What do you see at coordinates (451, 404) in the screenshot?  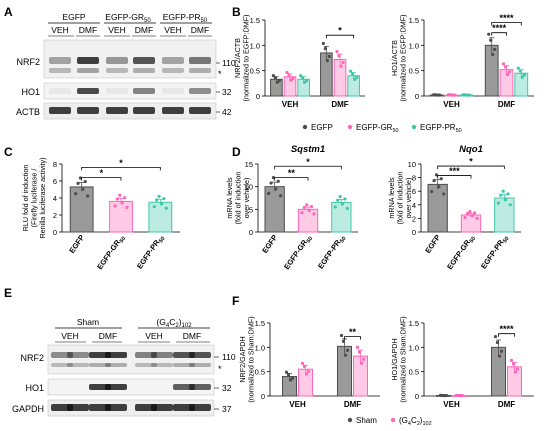 I see `x-tick-label: VEH` at bounding box center [451, 404].